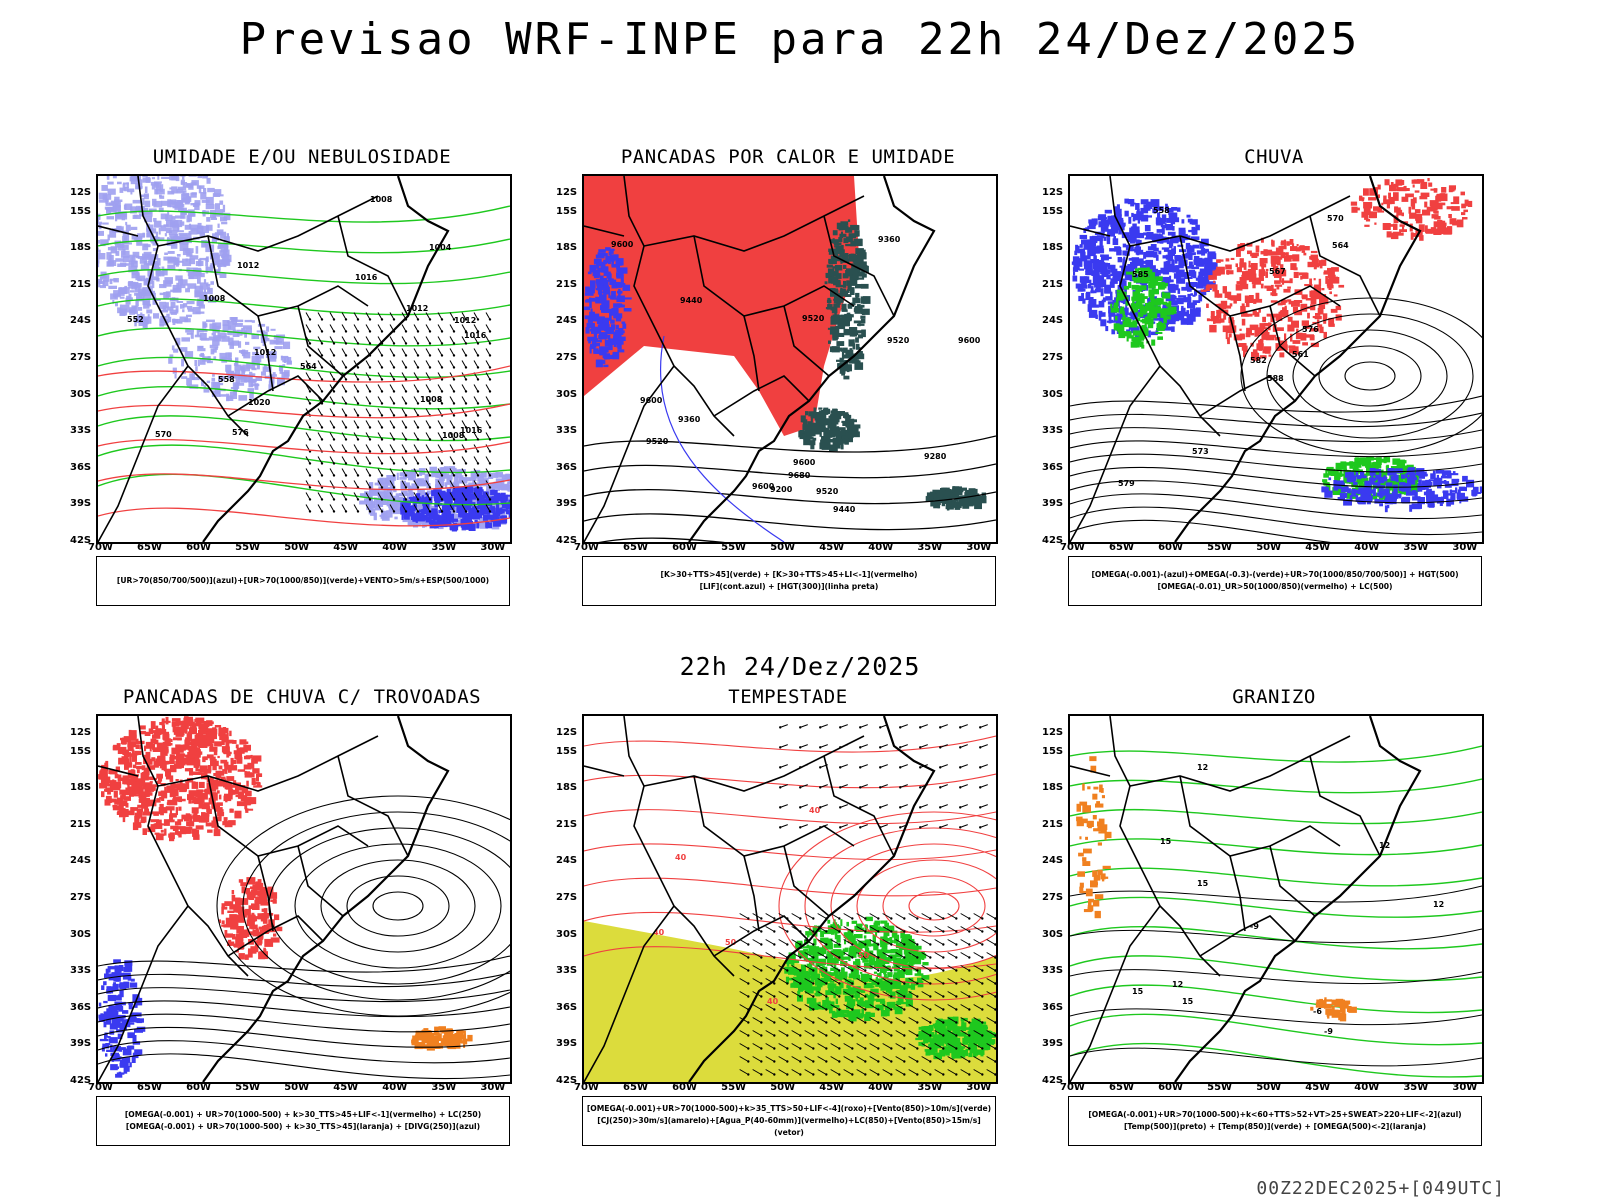 Image resolution: width=1600 pixels, height=1200 pixels. I want to click on lon-label: 50W, so click(783, 547).